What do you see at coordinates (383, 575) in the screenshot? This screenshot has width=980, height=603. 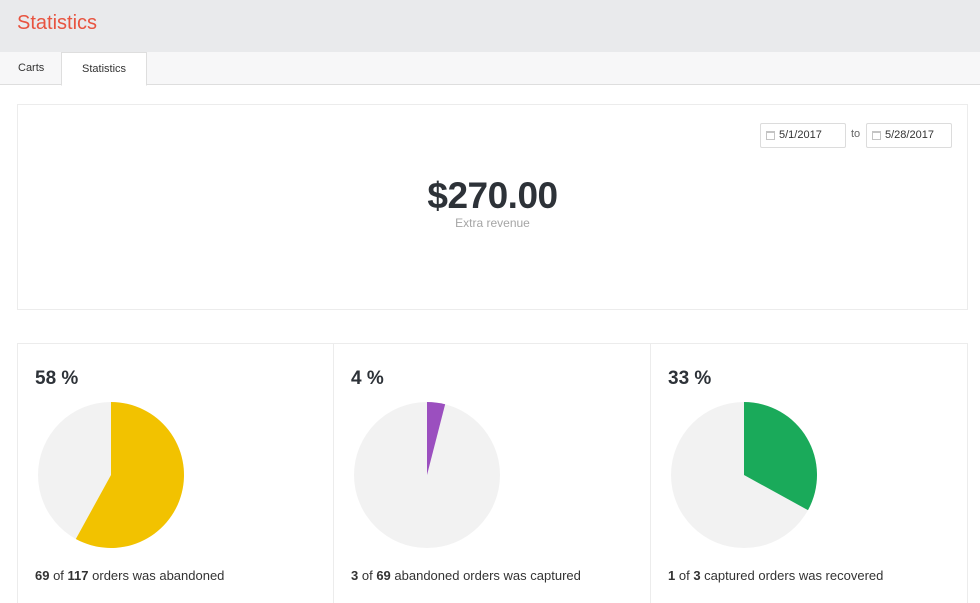 I see `captured-total: 69` at bounding box center [383, 575].